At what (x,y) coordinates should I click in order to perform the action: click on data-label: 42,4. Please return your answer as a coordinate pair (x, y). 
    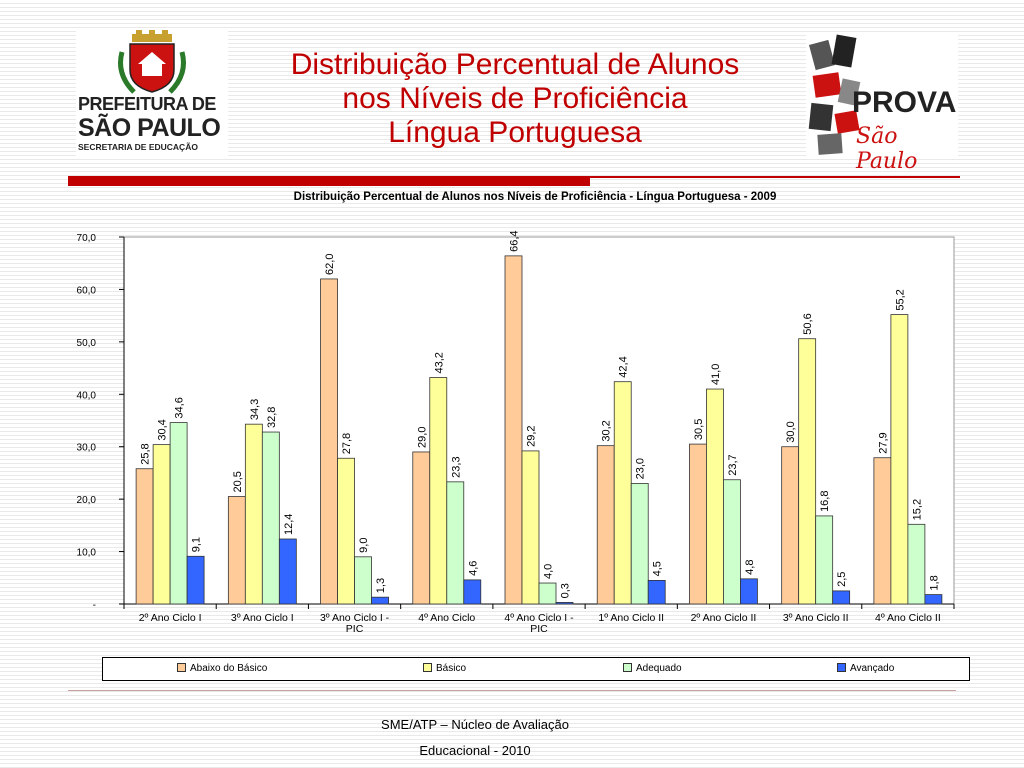
    Looking at the image, I should click on (624, 366).